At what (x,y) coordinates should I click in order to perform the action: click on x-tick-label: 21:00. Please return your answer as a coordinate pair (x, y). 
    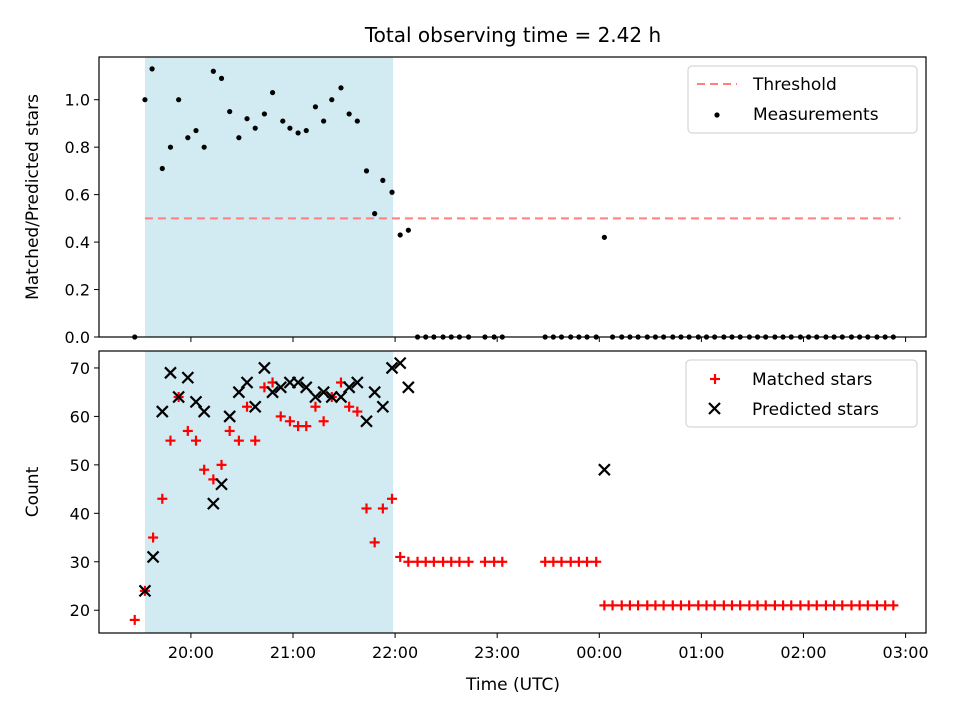
    Looking at the image, I should click on (293, 652).